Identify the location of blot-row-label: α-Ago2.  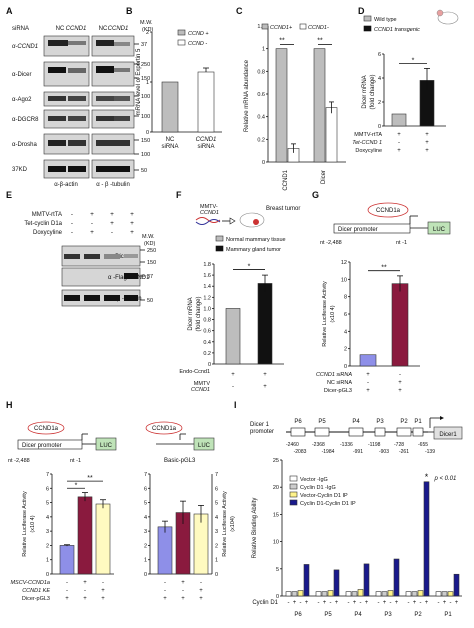
(22, 100).